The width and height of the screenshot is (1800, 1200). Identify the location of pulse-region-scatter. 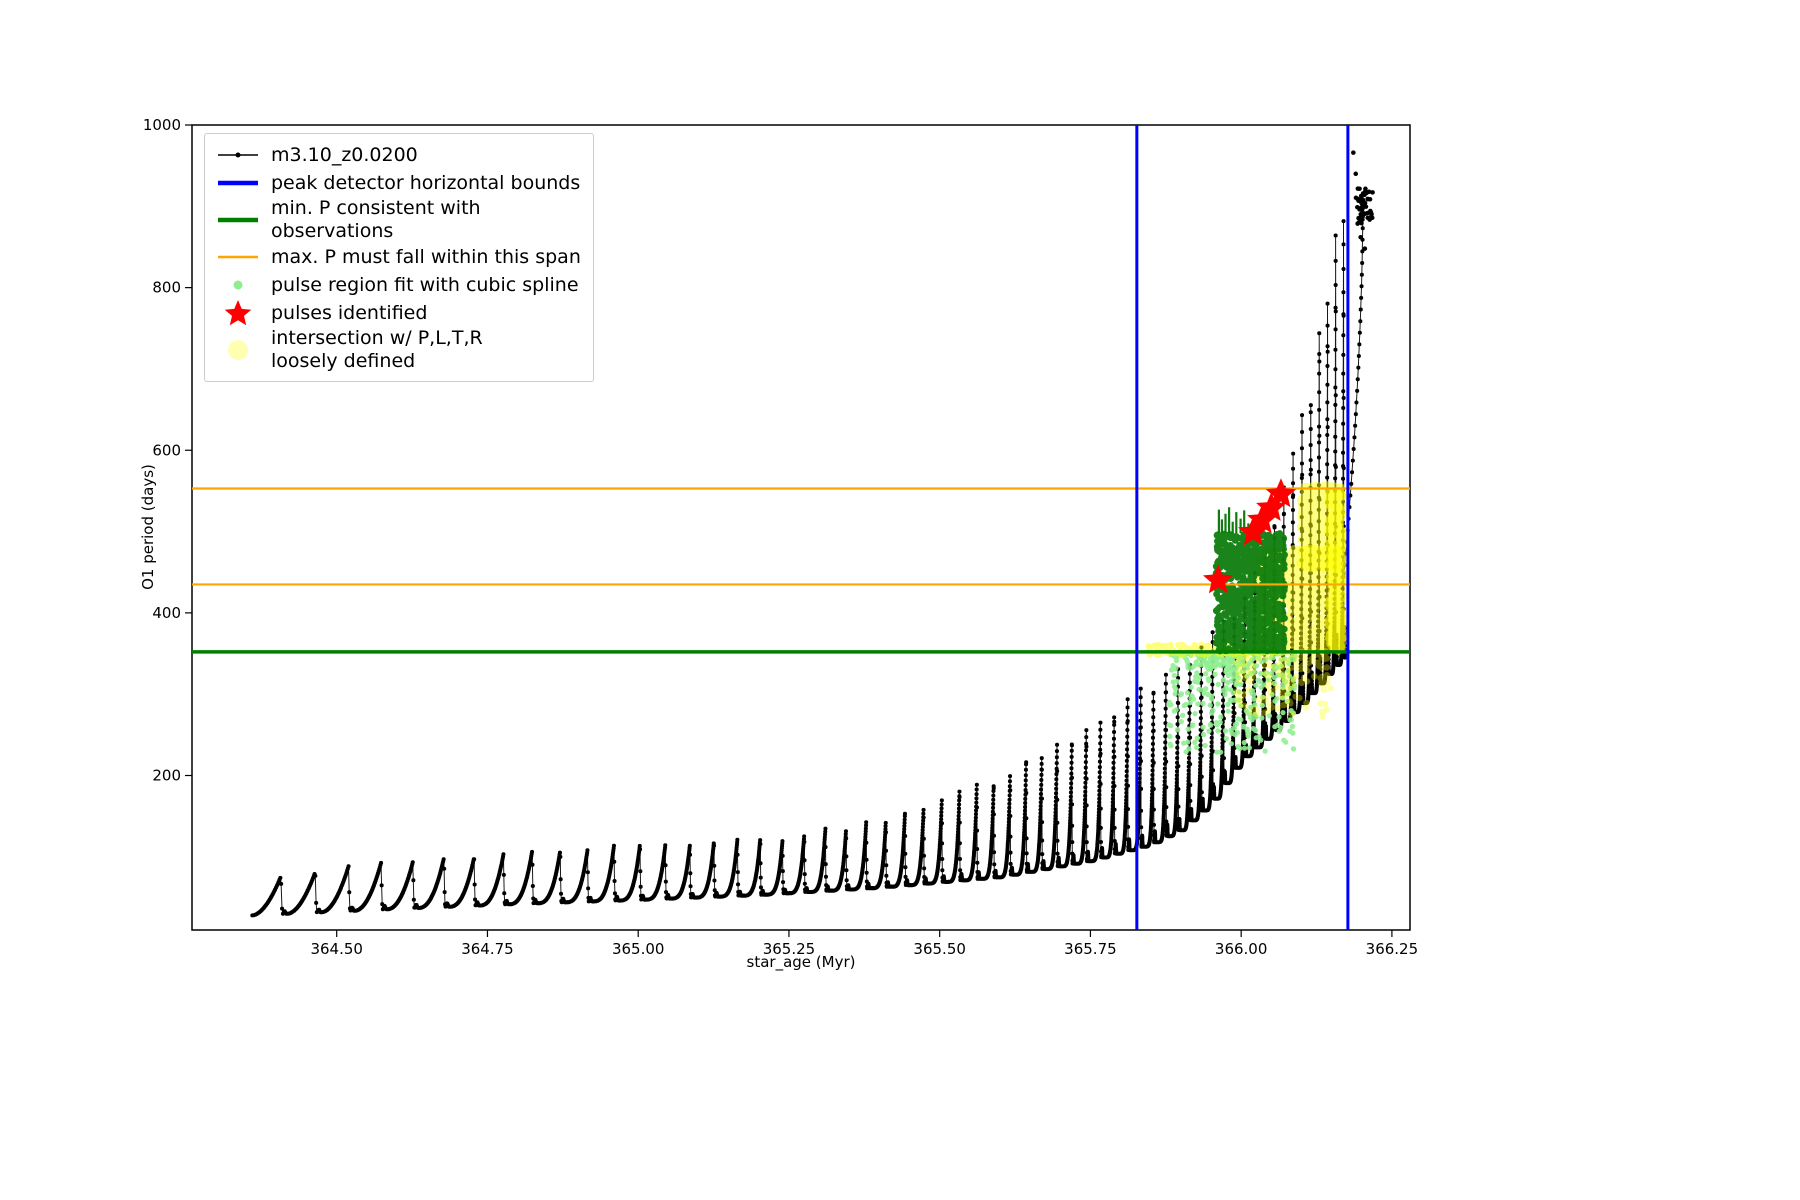
(1232, 702).